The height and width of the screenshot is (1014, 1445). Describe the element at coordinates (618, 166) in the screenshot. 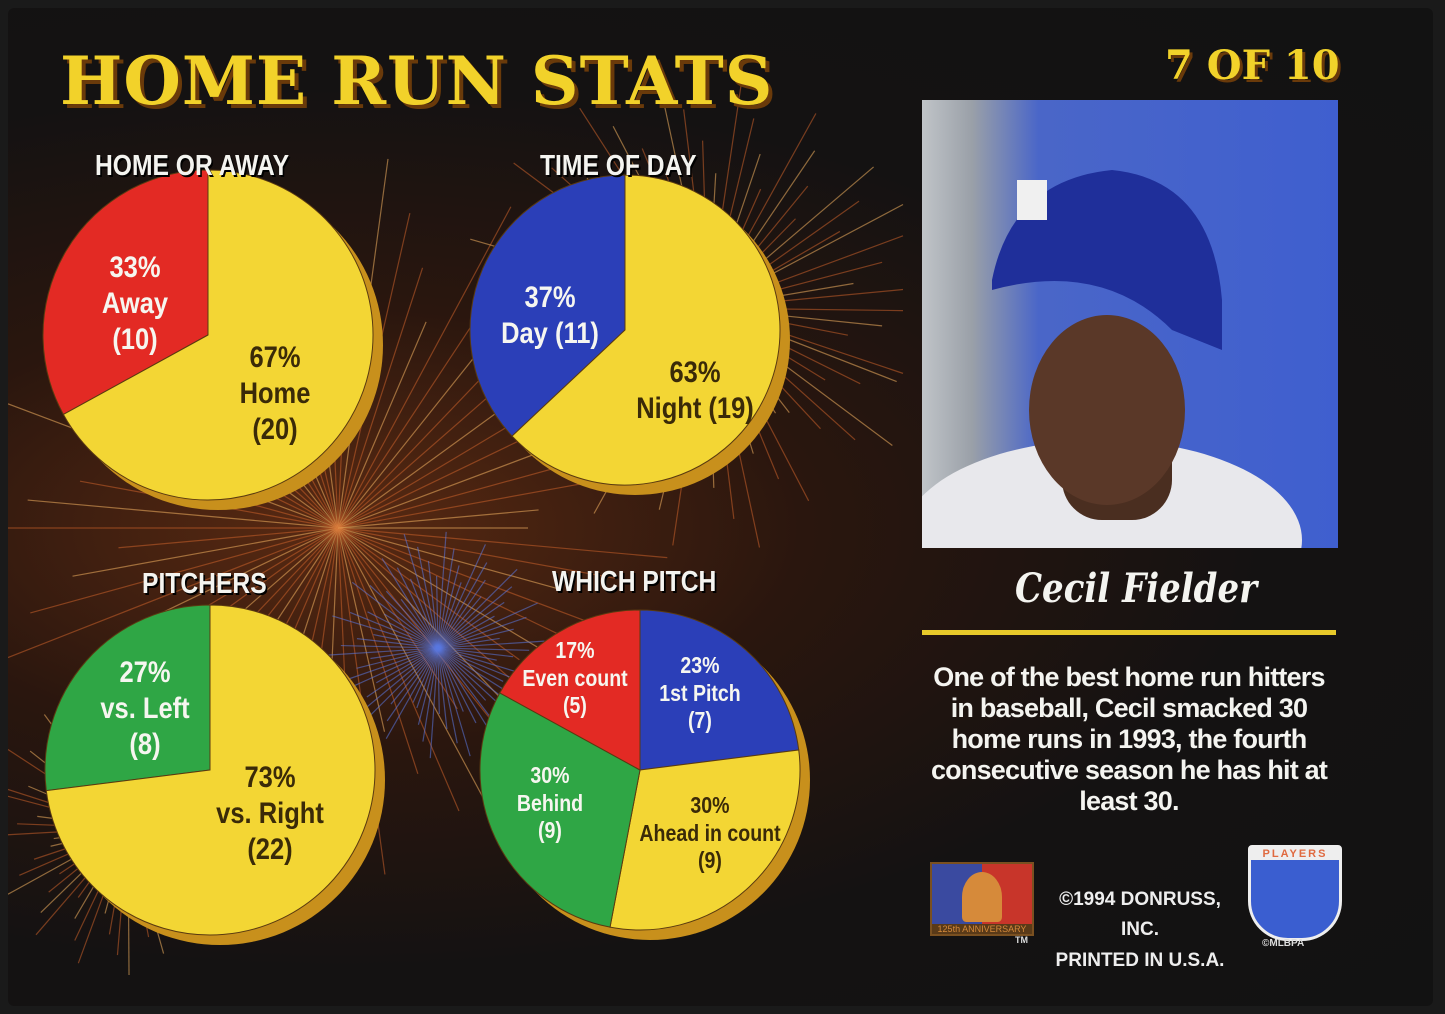

I see `chart-title-time-of-day: TIME OF DAY` at that location.